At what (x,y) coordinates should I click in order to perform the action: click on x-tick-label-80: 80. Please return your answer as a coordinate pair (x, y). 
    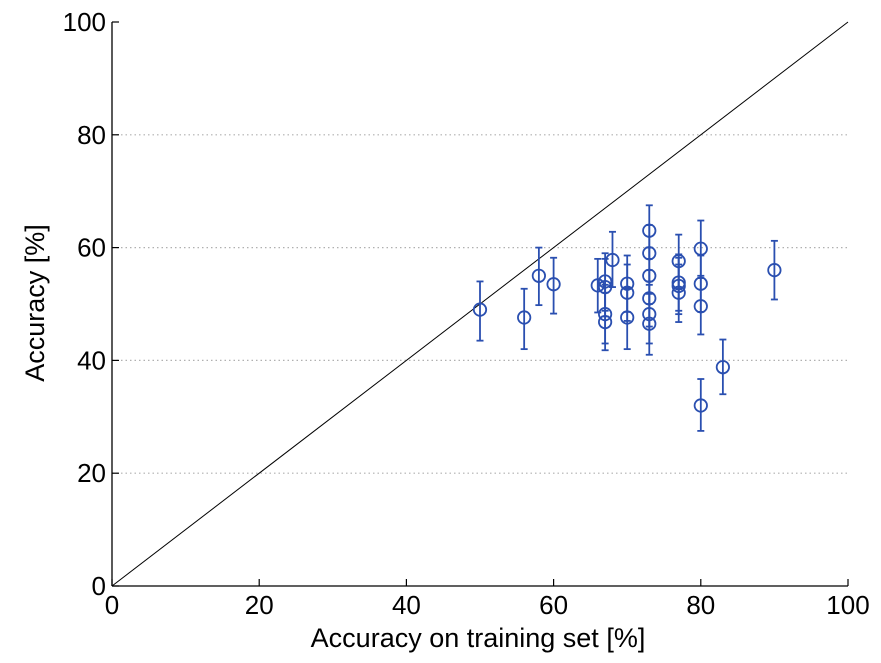
    Looking at the image, I should click on (700, 605).